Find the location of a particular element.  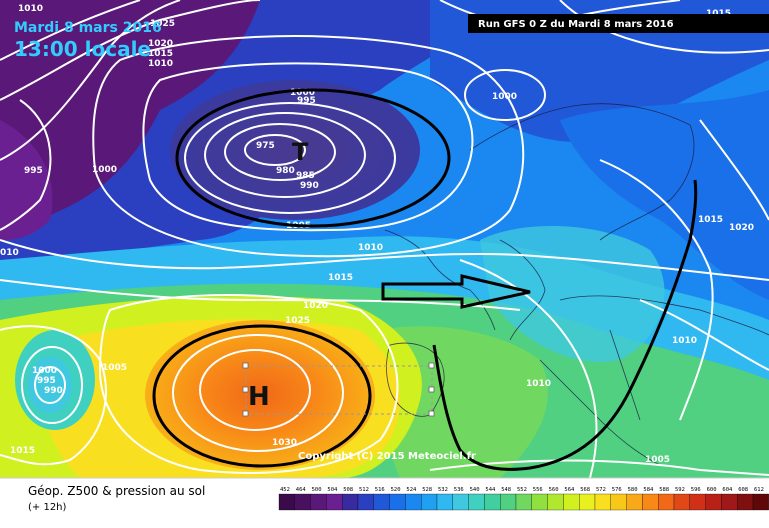

scale-label: 600 is located at coordinates (712, 490).